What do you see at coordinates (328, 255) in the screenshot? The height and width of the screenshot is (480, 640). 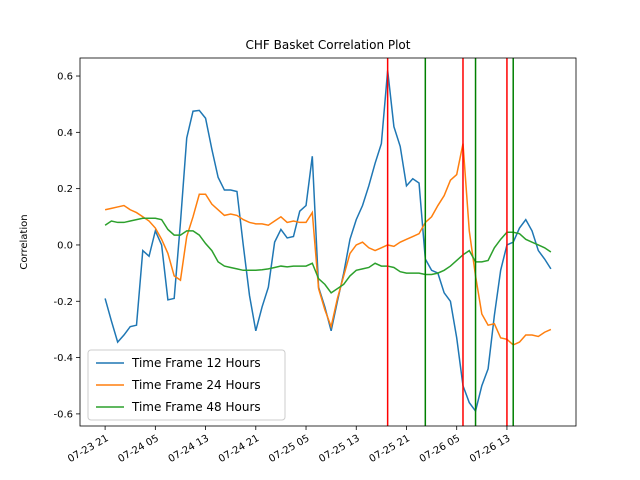 I see `series-line` at bounding box center [328, 255].